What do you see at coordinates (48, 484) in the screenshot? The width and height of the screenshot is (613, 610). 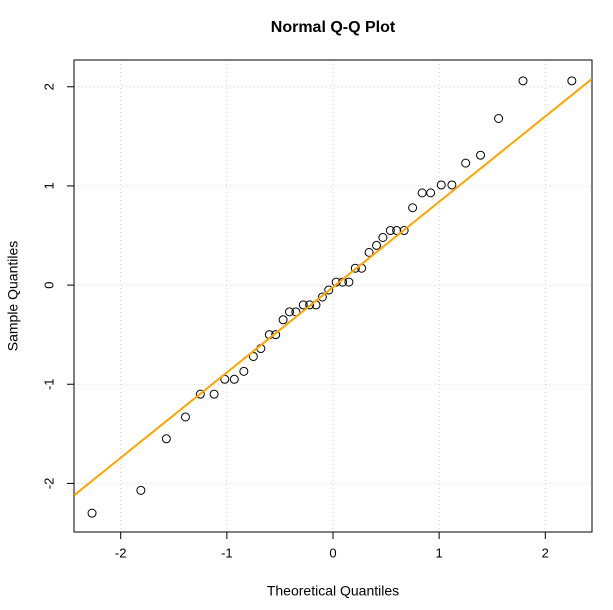 I see `y-tick-label: -2` at bounding box center [48, 484].